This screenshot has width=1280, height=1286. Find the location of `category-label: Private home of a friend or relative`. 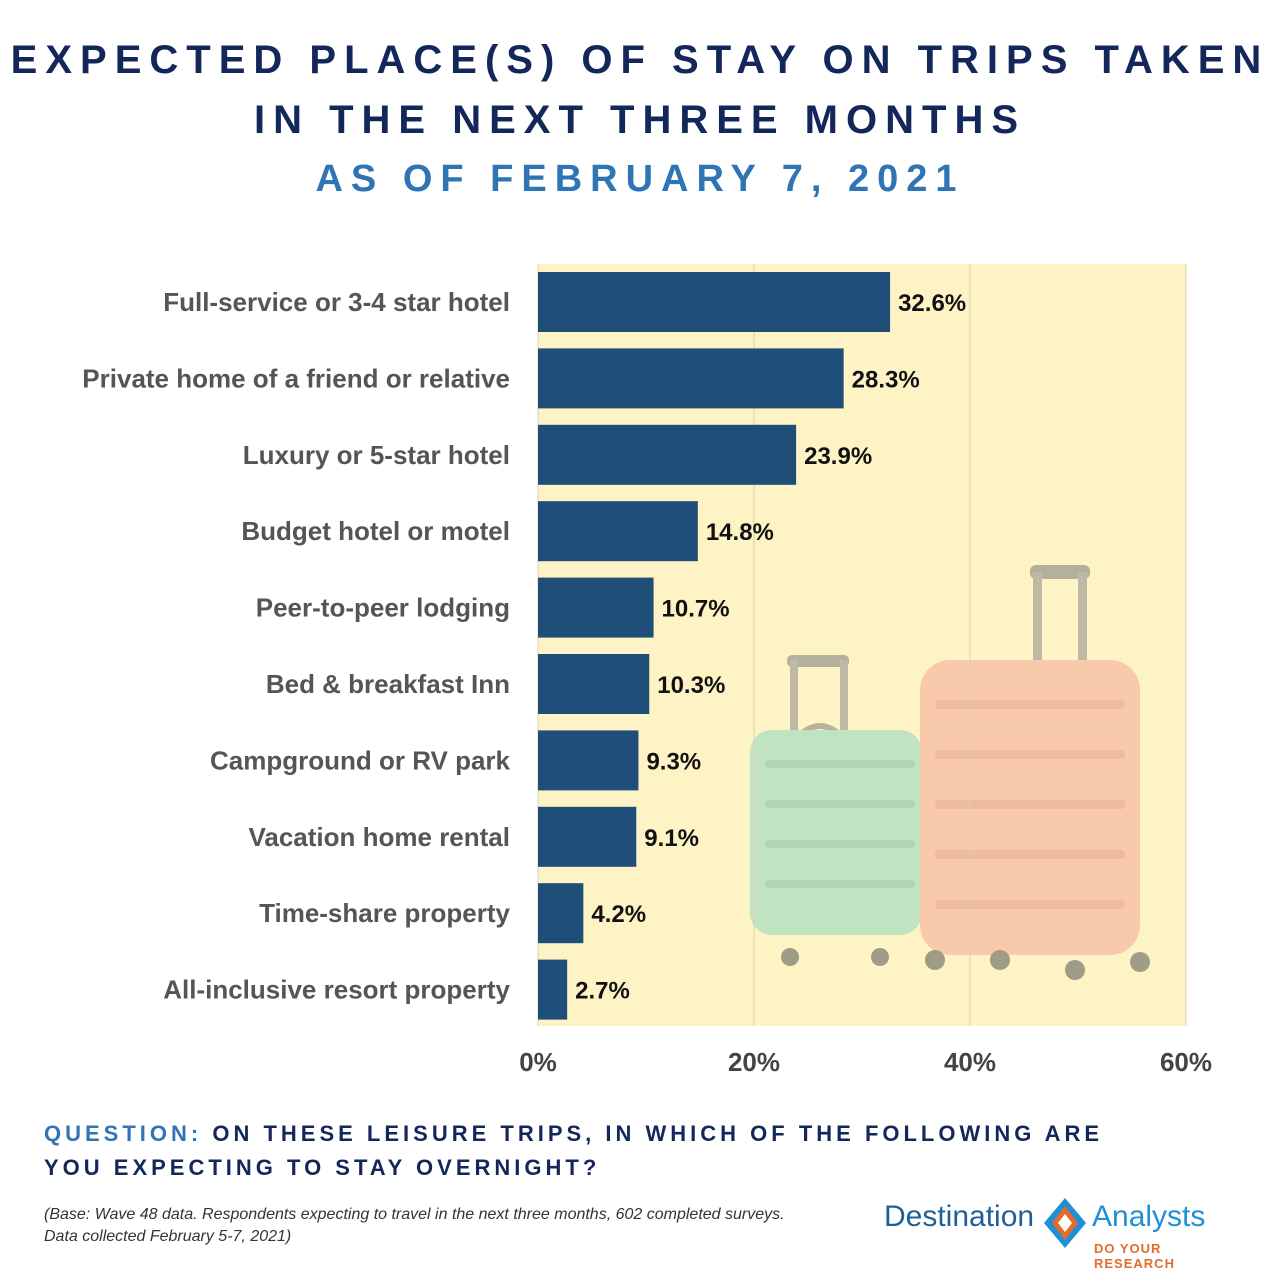

category-label: Private home of a friend or relative is located at coordinates (296, 378).